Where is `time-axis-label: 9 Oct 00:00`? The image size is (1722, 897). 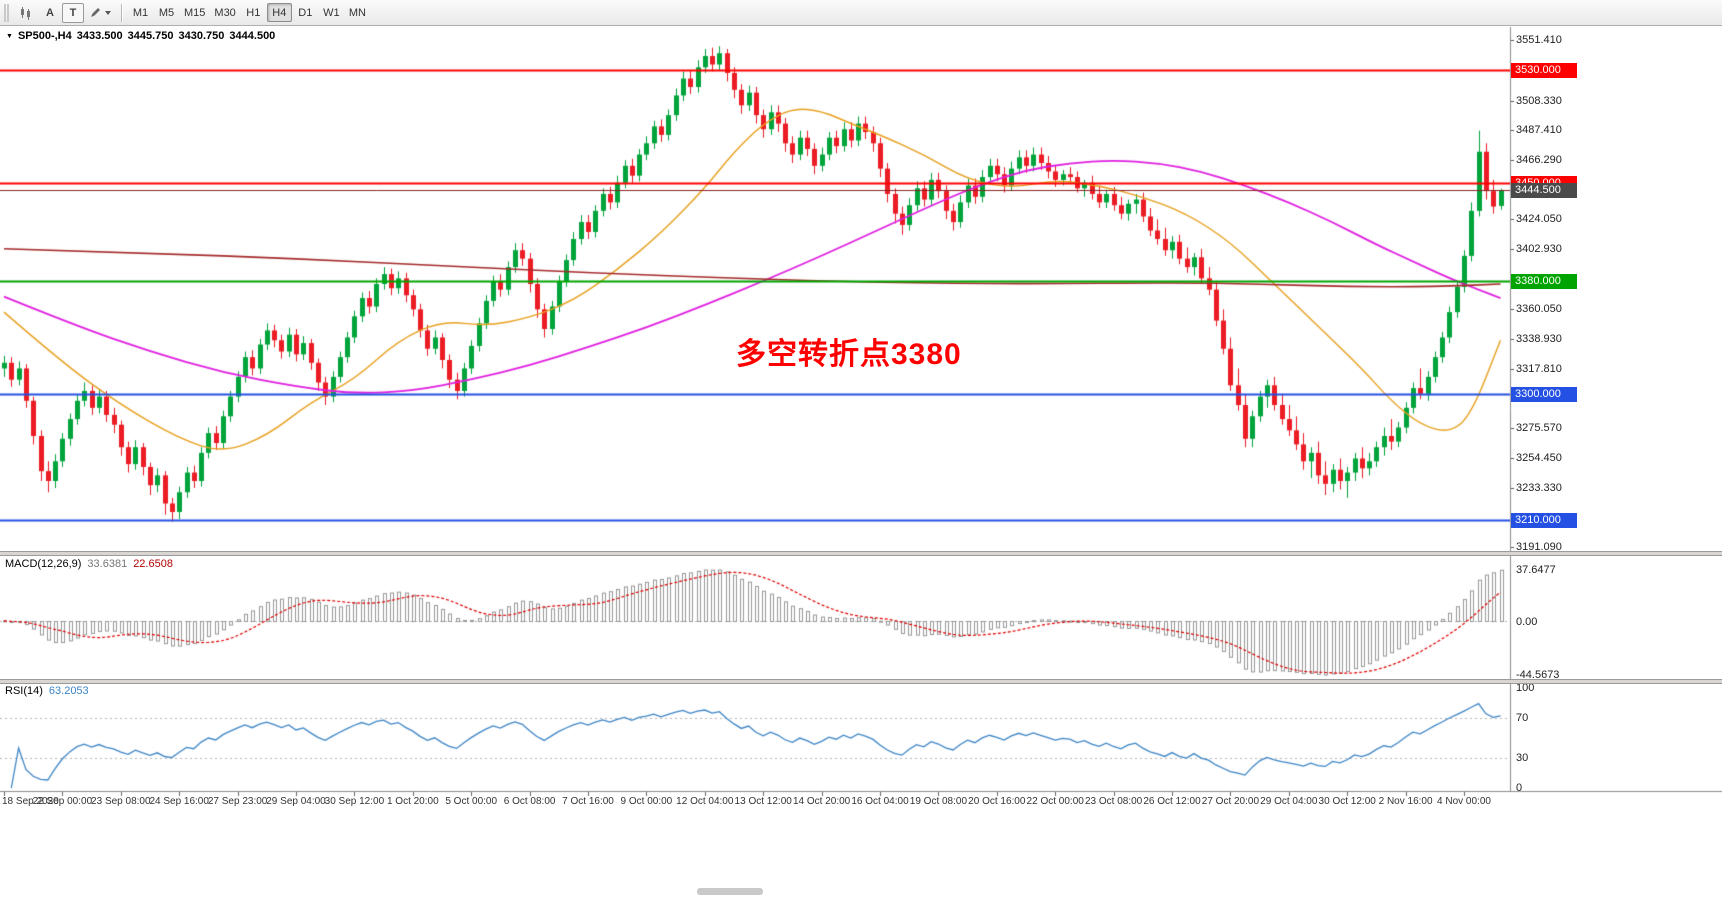
time-axis-label: 9 Oct 00:00 is located at coordinates (646, 801).